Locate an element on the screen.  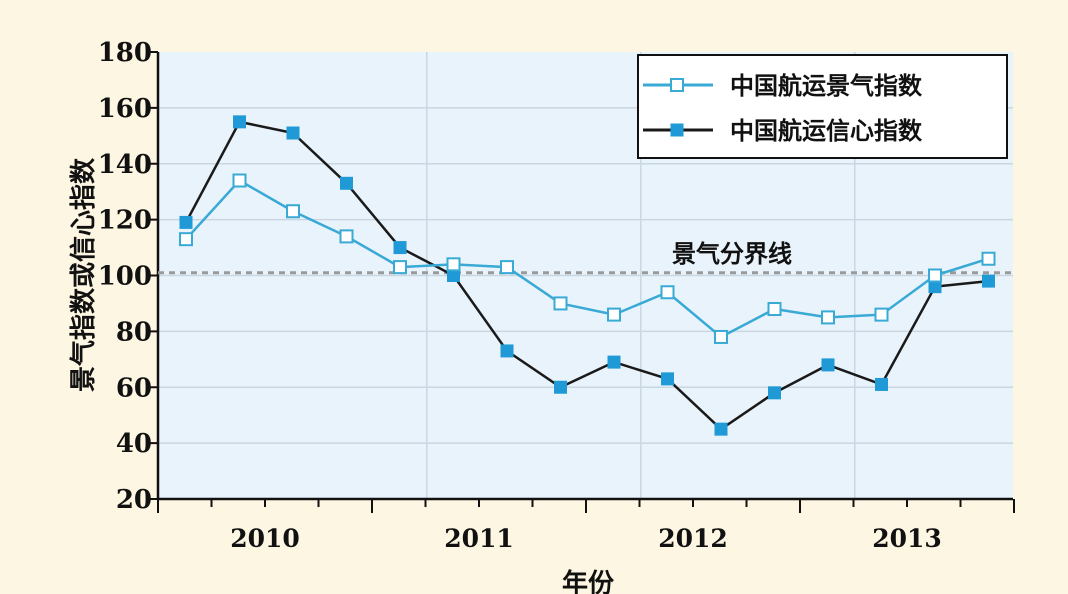
threshold-label: 景气分界线 is located at coordinates (732, 253).